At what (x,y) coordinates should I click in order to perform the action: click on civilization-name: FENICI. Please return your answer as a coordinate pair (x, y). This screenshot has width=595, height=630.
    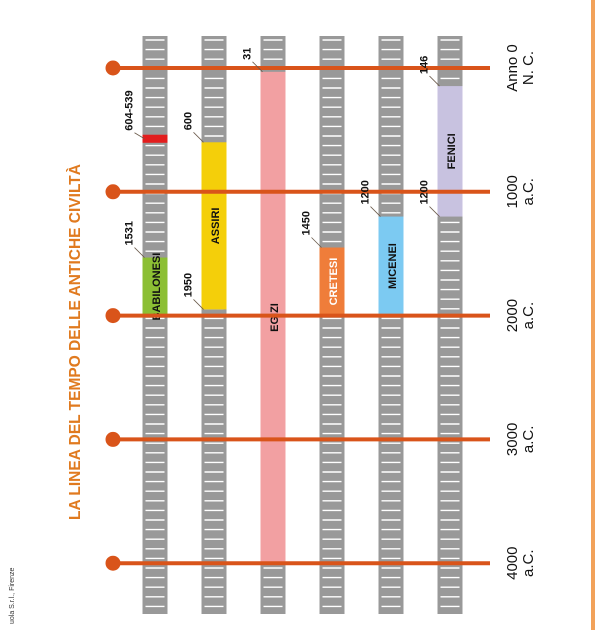
    Looking at the image, I should click on (452, 151).